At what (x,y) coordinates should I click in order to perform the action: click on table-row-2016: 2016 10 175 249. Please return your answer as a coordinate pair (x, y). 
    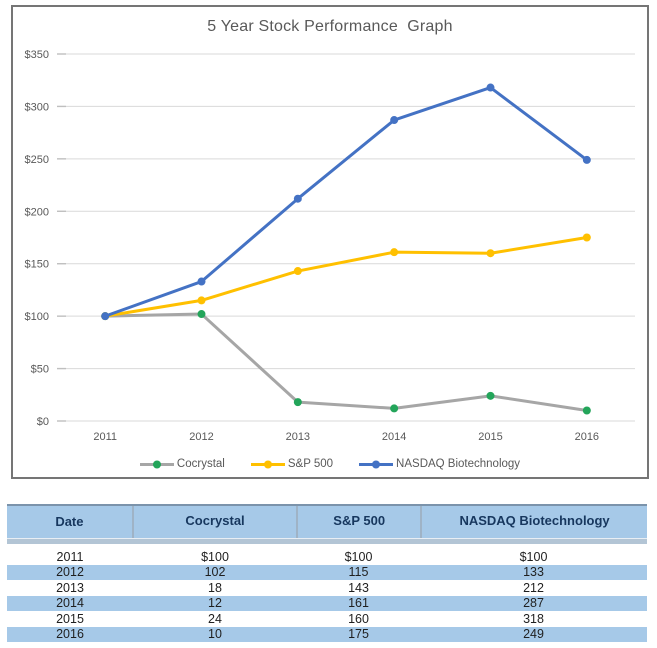
    Looking at the image, I should click on (327, 634).